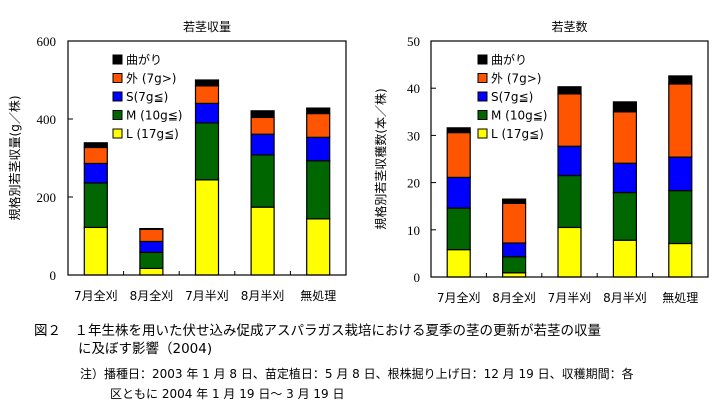 This screenshot has width=725, height=418. What do you see at coordinates (227, 394) in the screenshot?
I see `note-line-2: 区ともに 2004 年 1 月 19 日～ 3 月 19 日` at bounding box center [227, 394].